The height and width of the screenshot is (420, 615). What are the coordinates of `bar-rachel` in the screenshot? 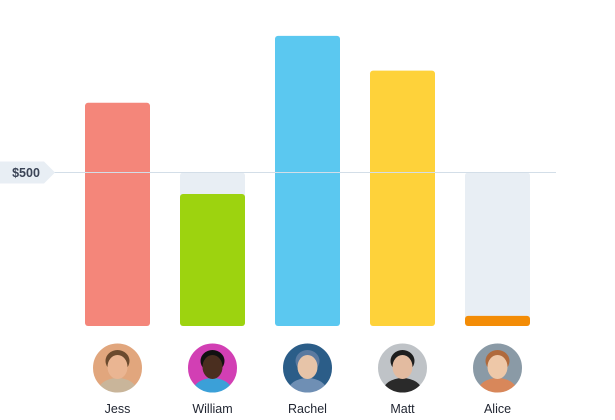 It's located at (307, 180).